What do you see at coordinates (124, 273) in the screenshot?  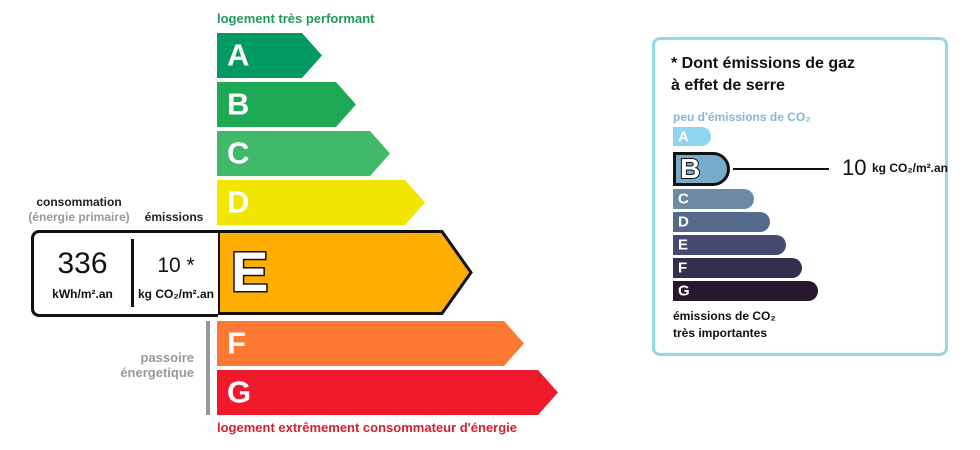 I see `value-box: 336 kWh/m².an 10 * kg CO₂/m².an` at bounding box center [124, 273].